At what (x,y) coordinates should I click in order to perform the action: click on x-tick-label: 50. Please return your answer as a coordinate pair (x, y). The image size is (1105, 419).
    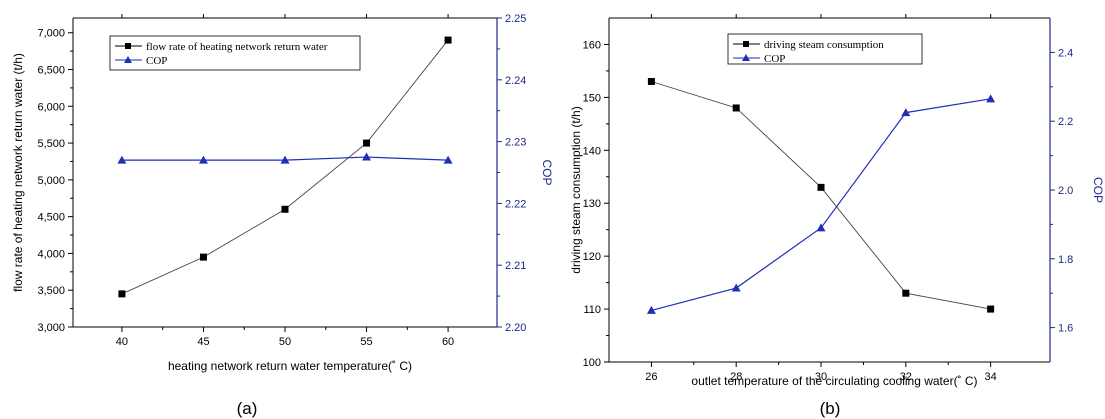
    Looking at the image, I should click on (285, 342).